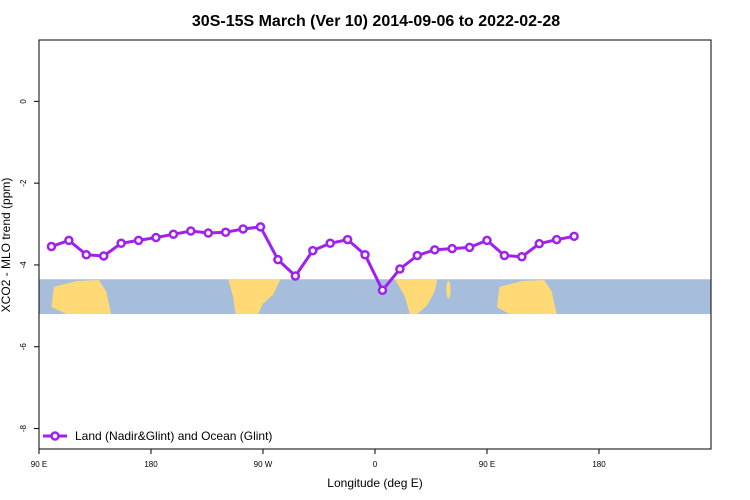 This screenshot has height=500, width=750. What do you see at coordinates (173, 436) in the screenshot?
I see `legend-label: Land (Nadir&Glint) and Ocean (Glint)` at bounding box center [173, 436].